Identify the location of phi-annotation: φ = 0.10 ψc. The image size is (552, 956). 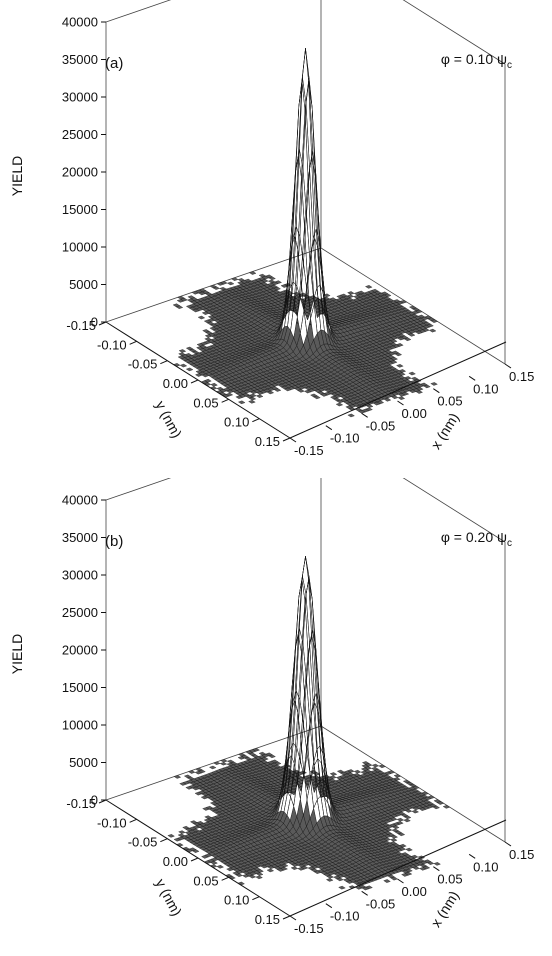
(476, 61).